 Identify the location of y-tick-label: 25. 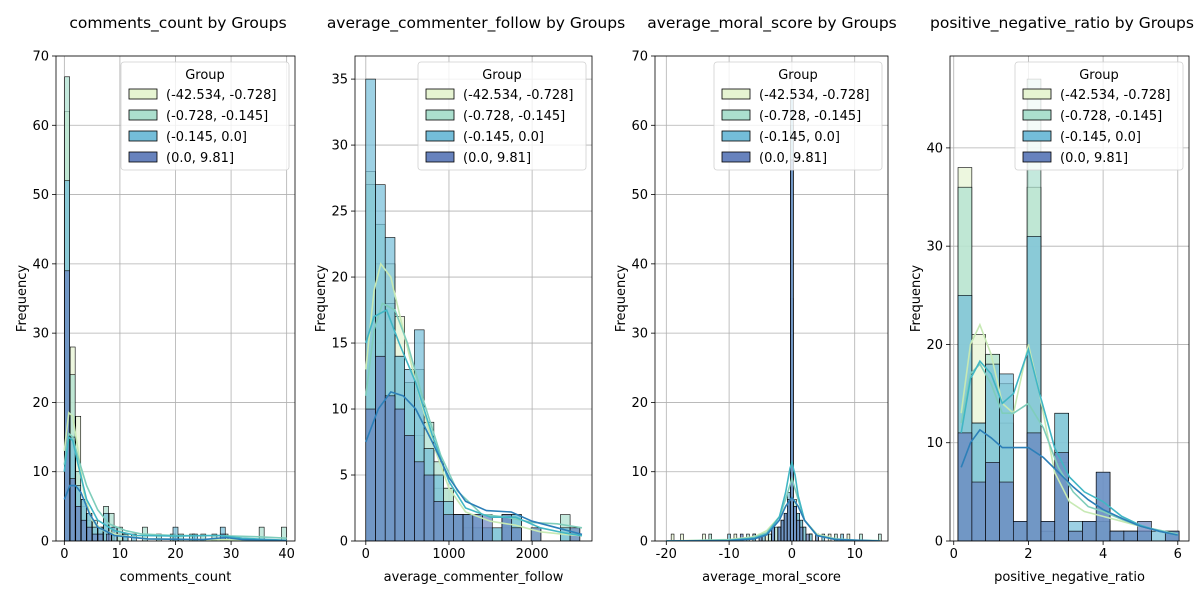
(339, 212).